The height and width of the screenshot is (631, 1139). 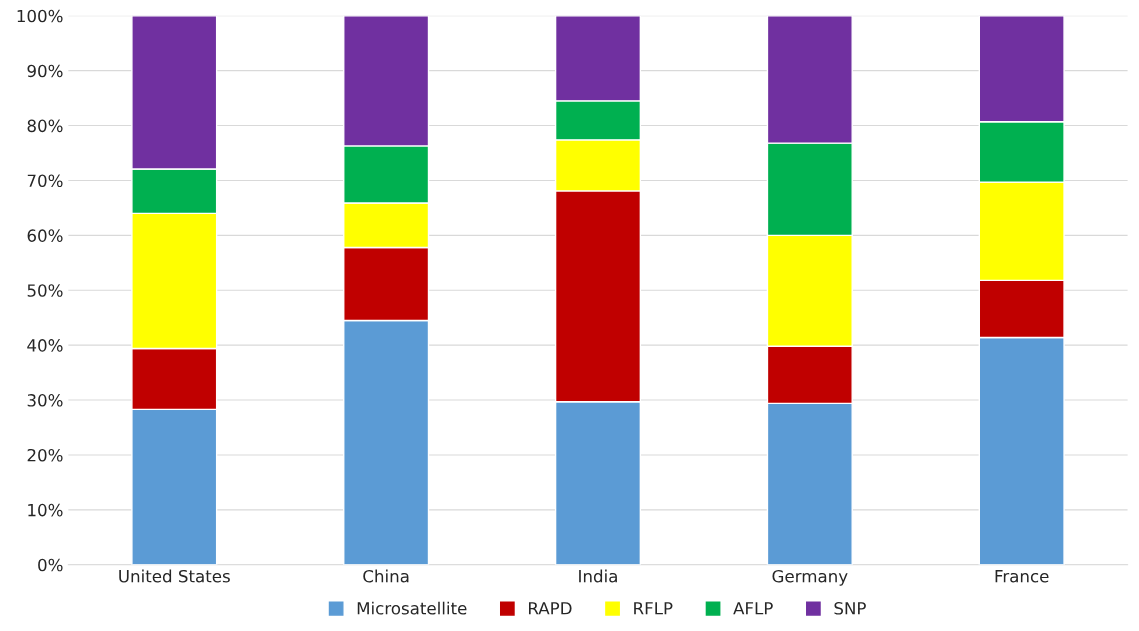 What do you see at coordinates (40, 16) in the screenshot?
I see `y-tick-label: 100%` at bounding box center [40, 16].